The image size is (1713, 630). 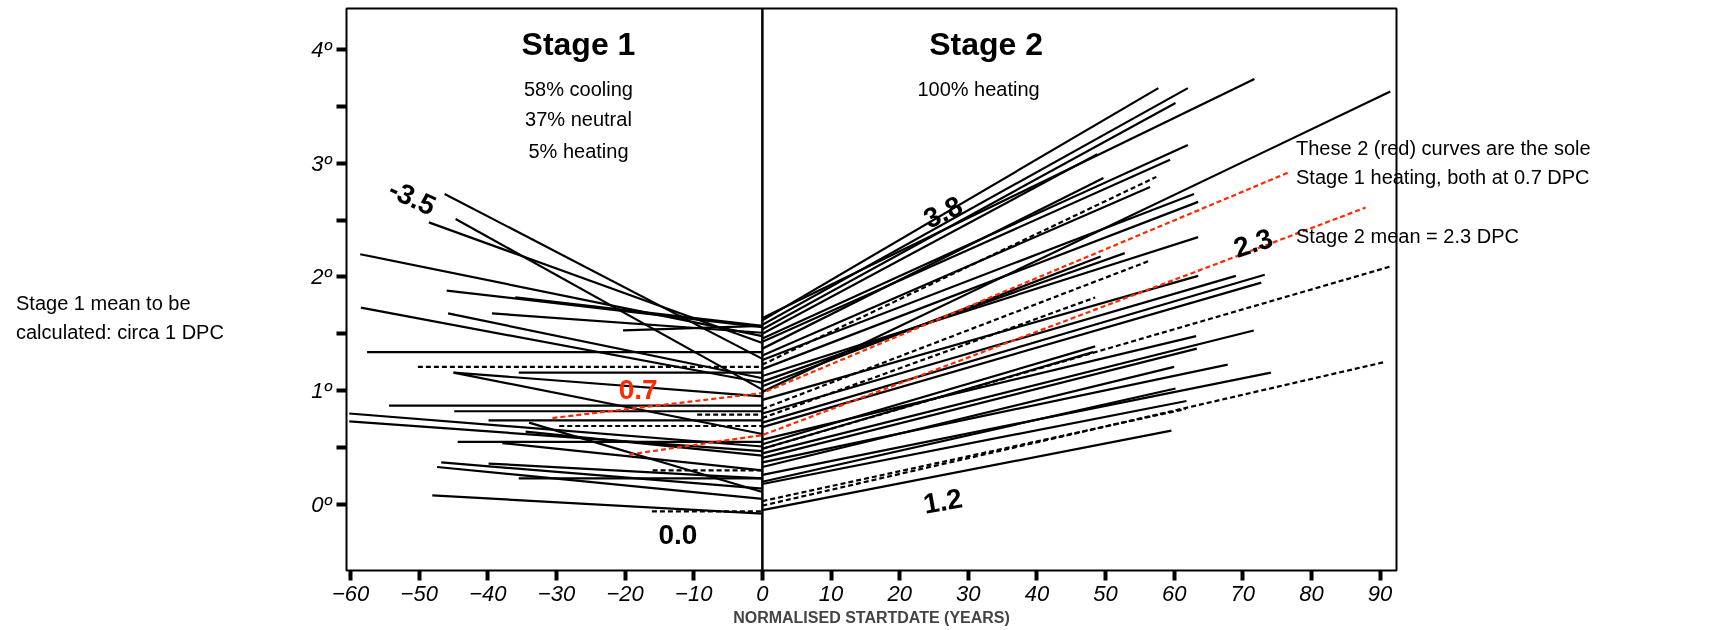 I want to click on y-tick-label: 1º, so click(x=322, y=391).